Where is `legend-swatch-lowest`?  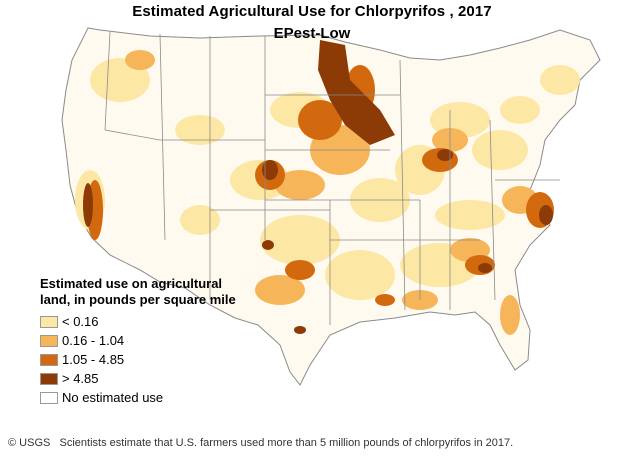
legend-swatch-lowest is located at coordinates (49, 321).